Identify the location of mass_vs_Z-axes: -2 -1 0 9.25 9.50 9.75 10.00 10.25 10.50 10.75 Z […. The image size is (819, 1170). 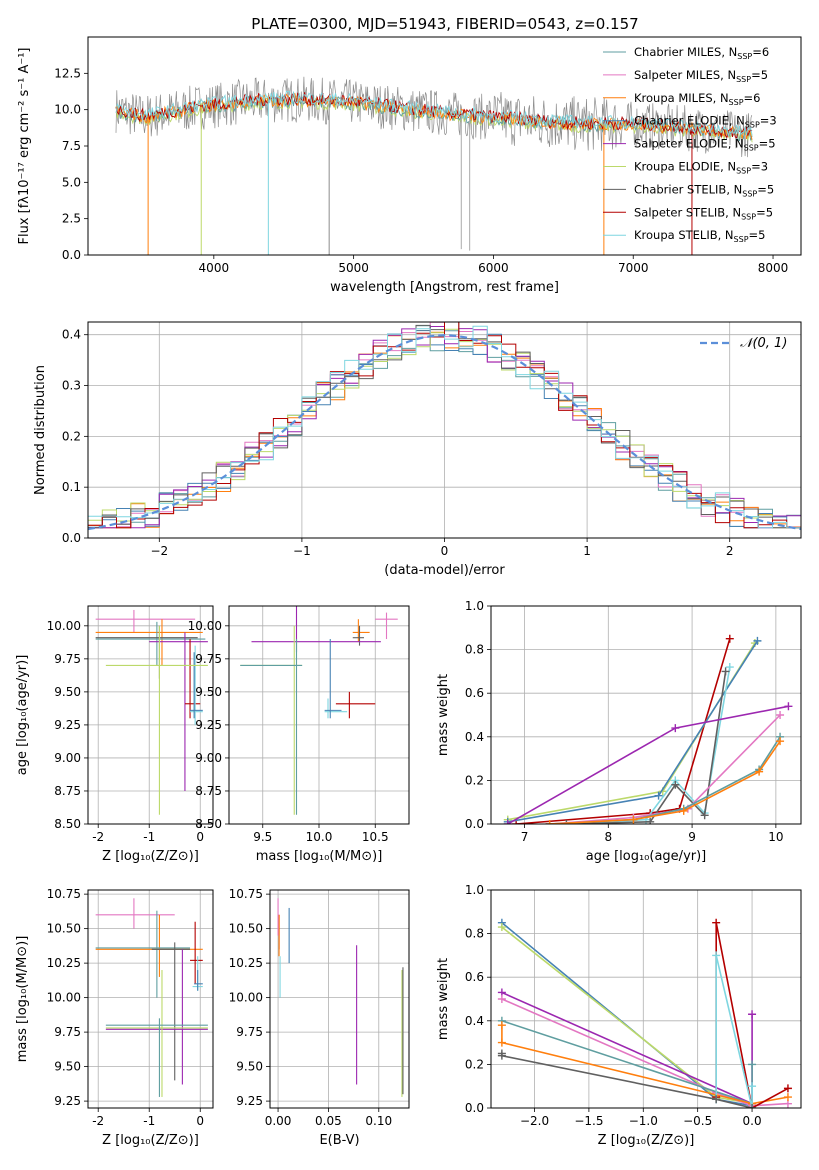
(114, 1017).